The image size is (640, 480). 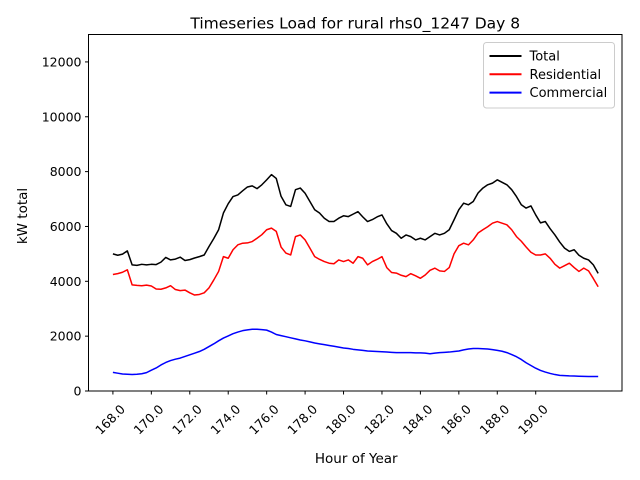 I want to click on legend-label-commercial: Commercial, so click(x=569, y=93).